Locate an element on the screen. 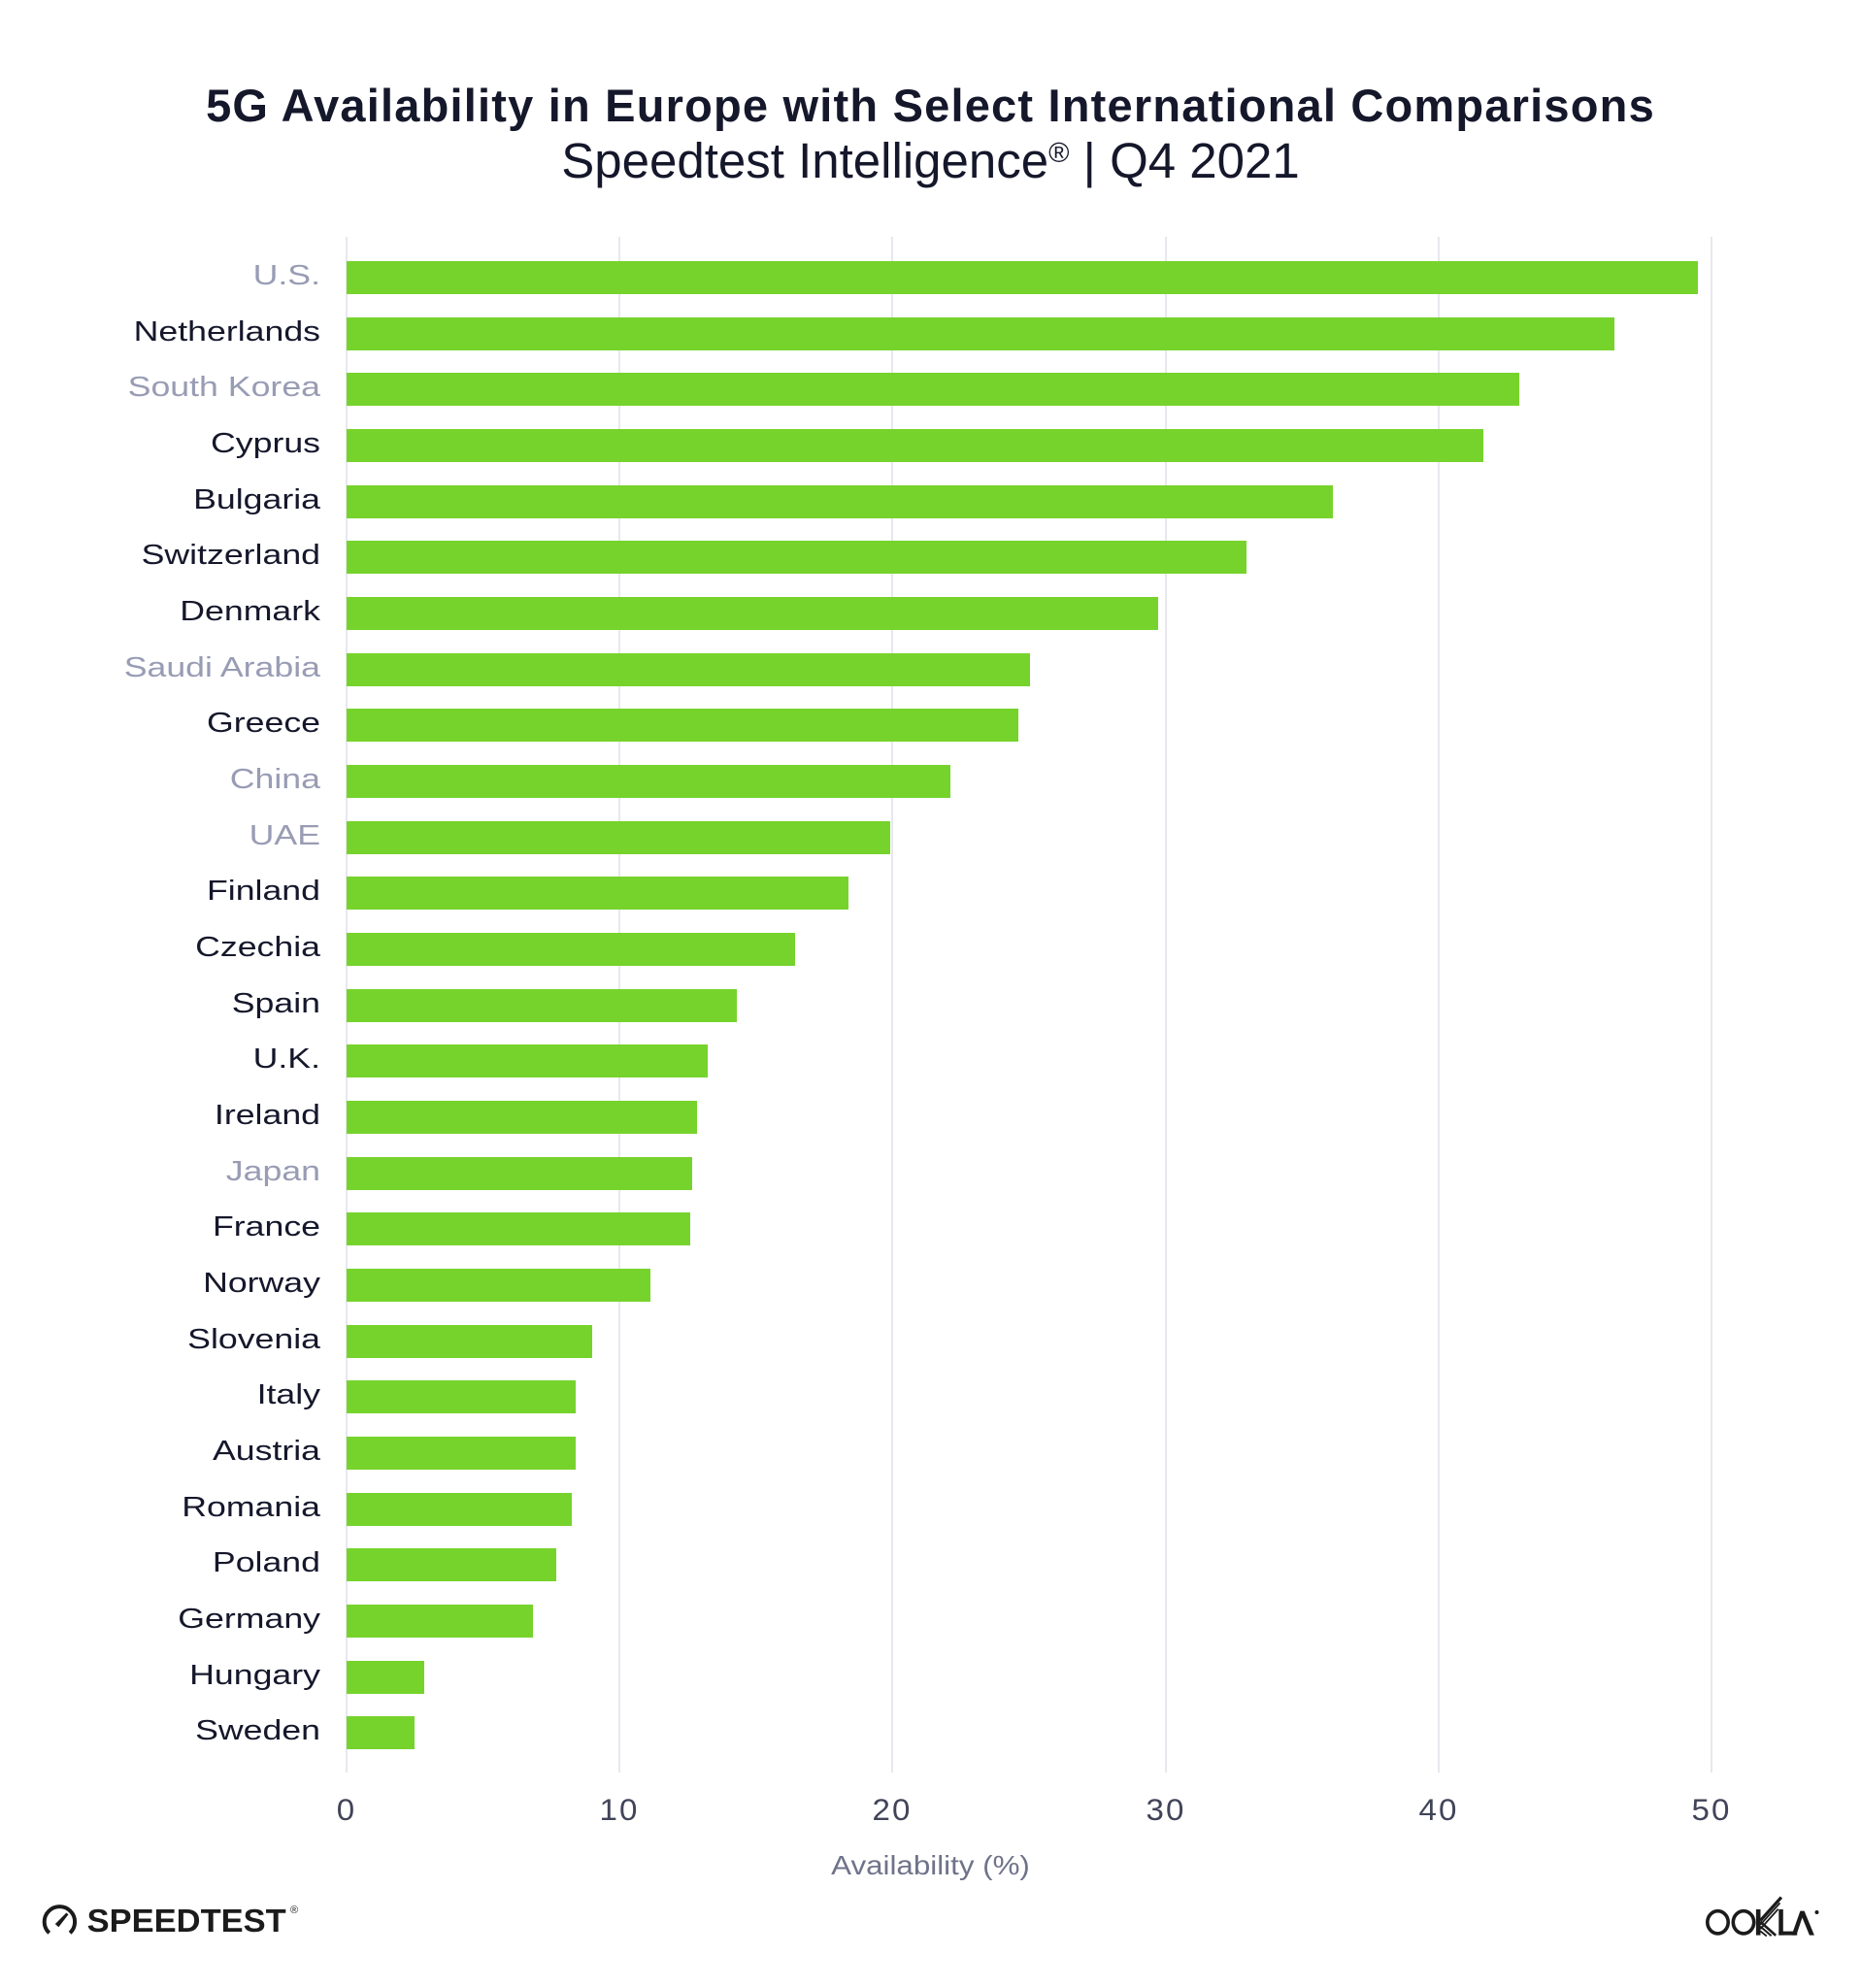  svg-text: SPEEDTEST is located at coordinates (186, 1921).